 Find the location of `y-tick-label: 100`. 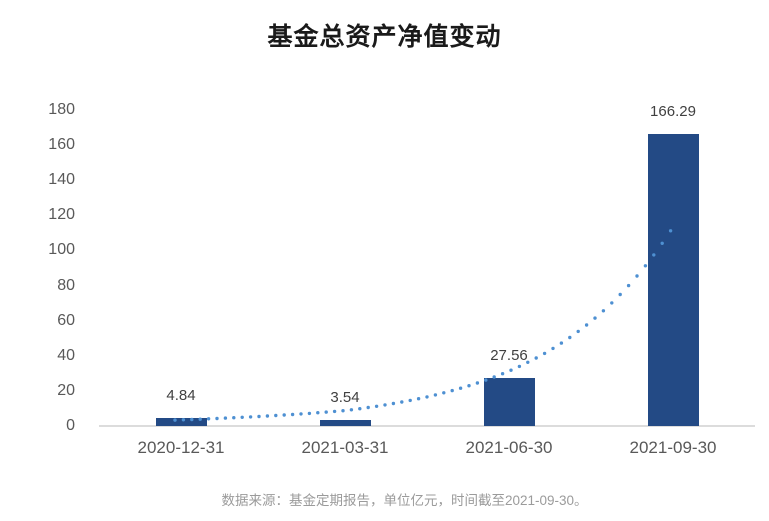

y-tick-label: 100 is located at coordinates (61, 250).